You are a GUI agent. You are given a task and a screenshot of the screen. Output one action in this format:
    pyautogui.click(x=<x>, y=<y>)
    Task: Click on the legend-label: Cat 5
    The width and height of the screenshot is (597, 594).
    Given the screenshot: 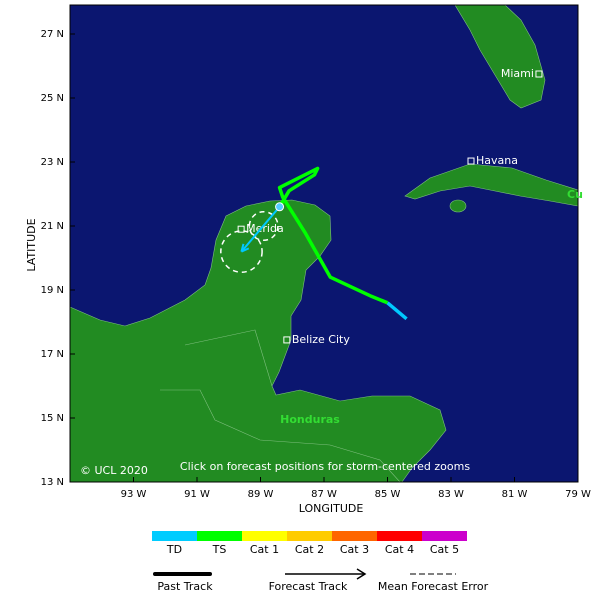 What is the action you would take?
    pyautogui.click(x=444, y=549)
    